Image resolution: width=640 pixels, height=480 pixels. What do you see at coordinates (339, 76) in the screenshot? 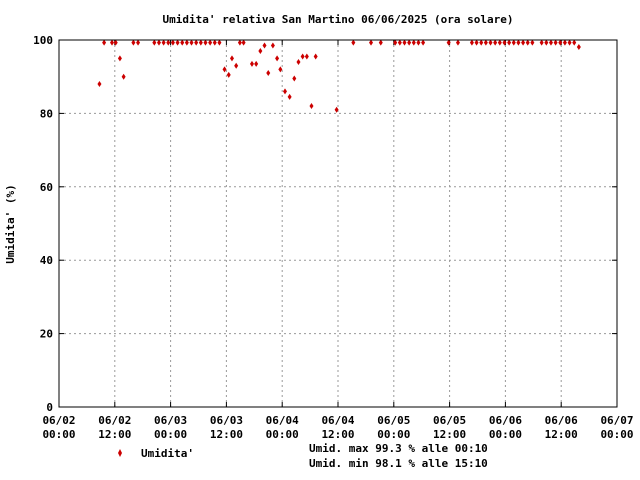
I see `data-points` at bounding box center [339, 76].